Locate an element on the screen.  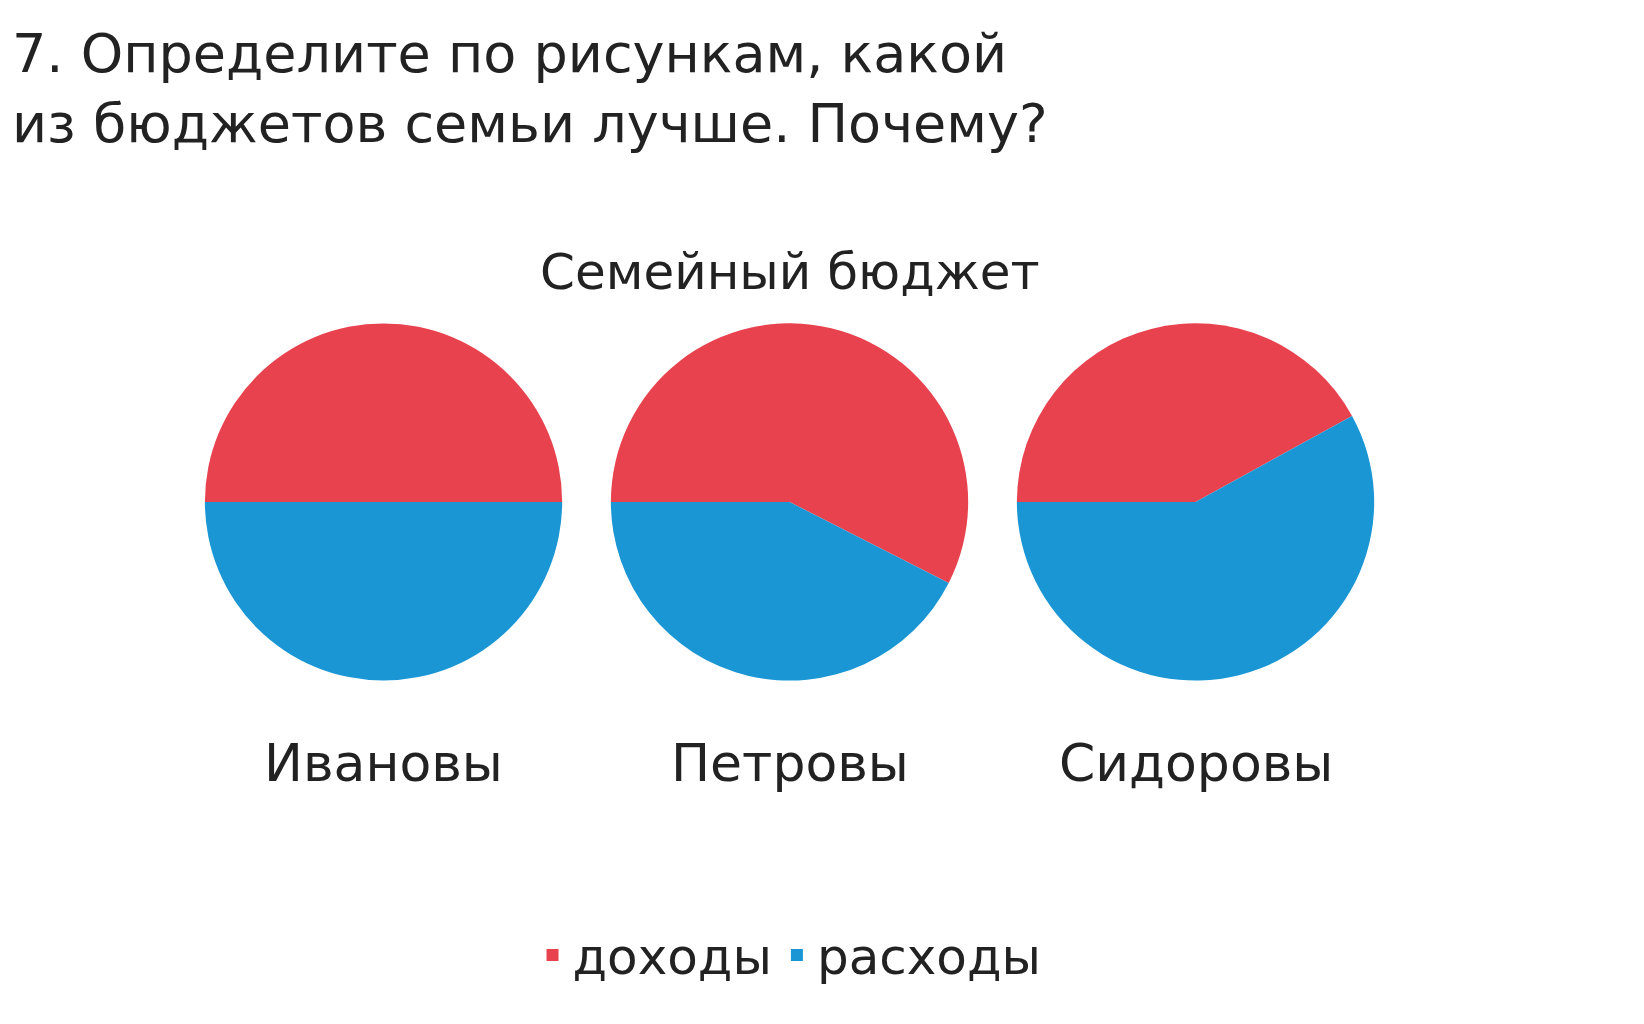
text: 7. Определите по рисункам, какой из бюджетов семьи лучше. Почему? is located at coordinates (530, 89).